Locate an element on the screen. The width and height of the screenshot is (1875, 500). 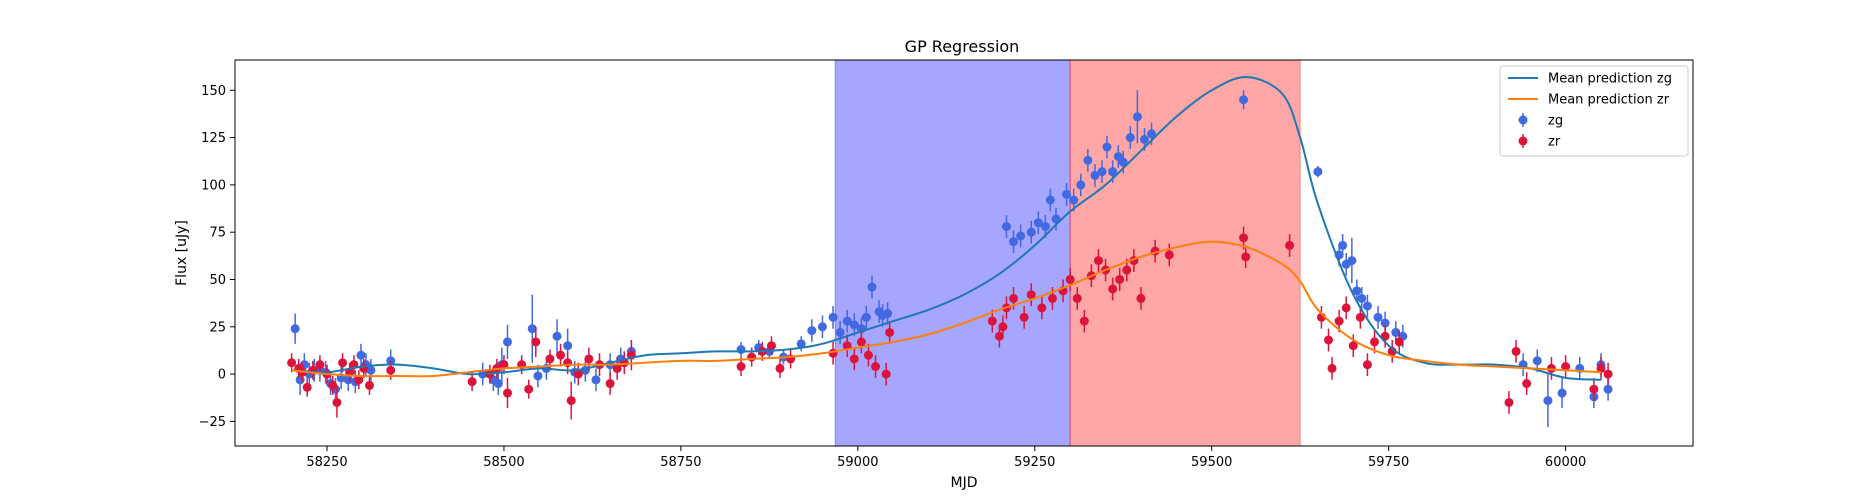
chart-title: GP Regression is located at coordinates (962, 46).